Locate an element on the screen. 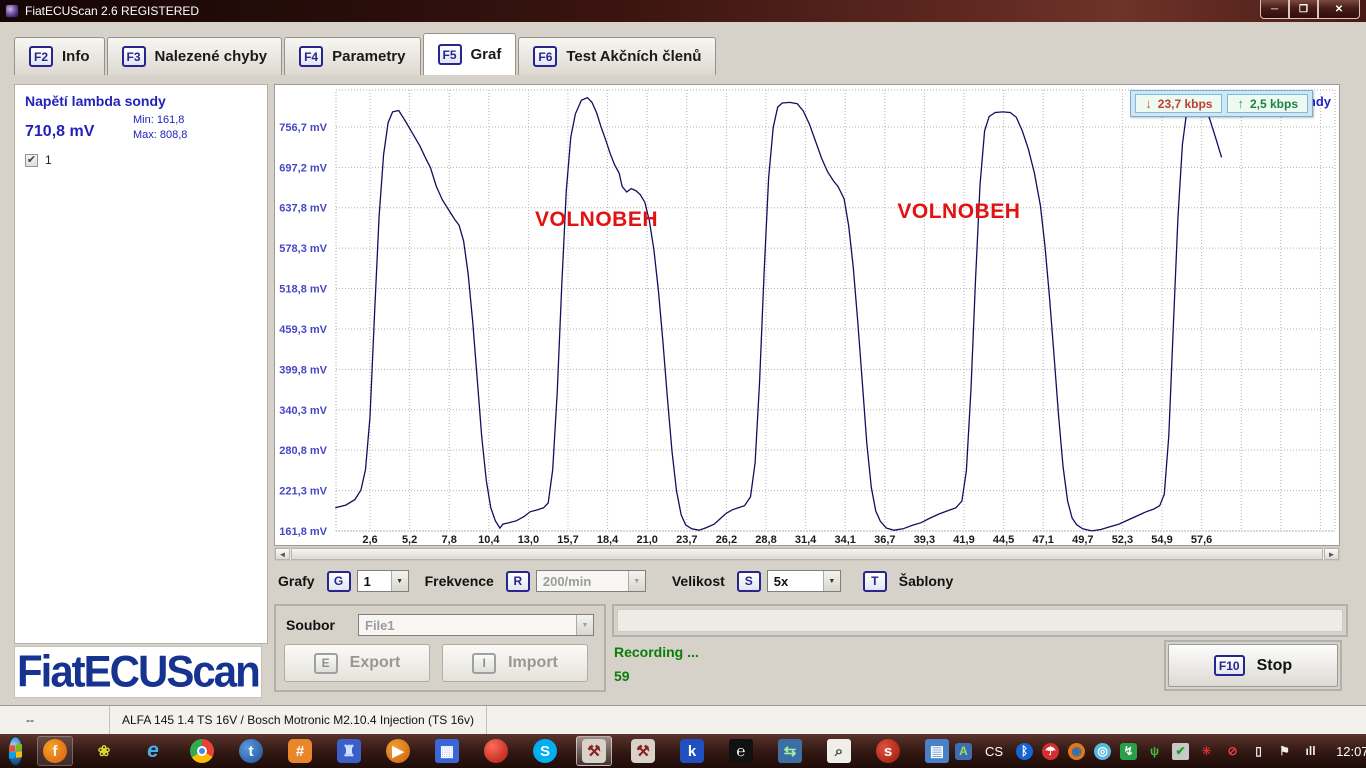 This screenshot has height=768, width=1366. r-key-button: R is located at coordinates (517, 581).